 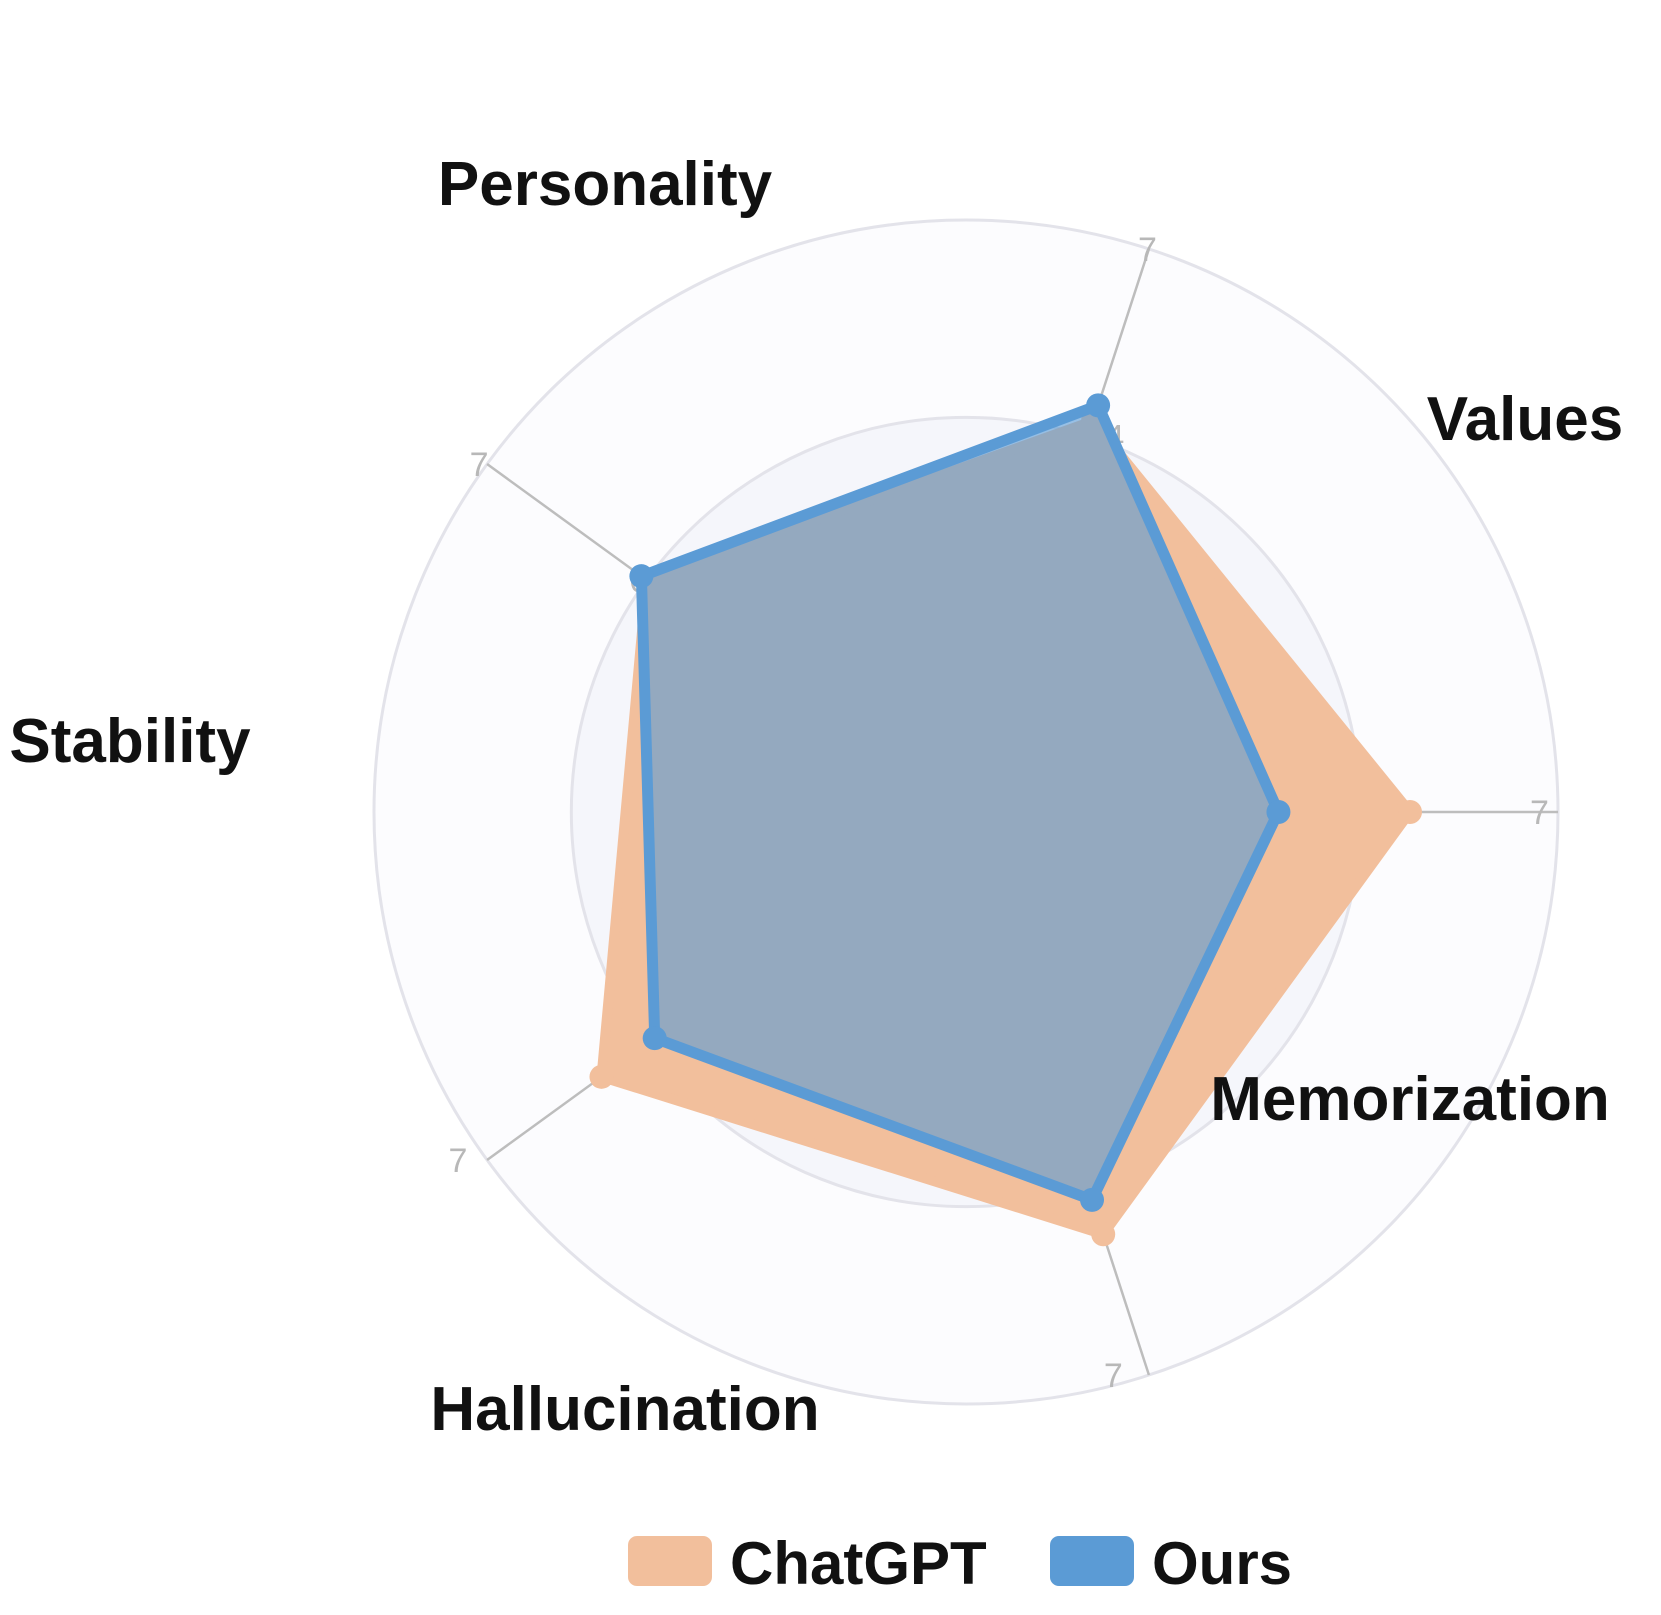 I want to click on axis-label-personality: Personality, so click(x=605, y=184).